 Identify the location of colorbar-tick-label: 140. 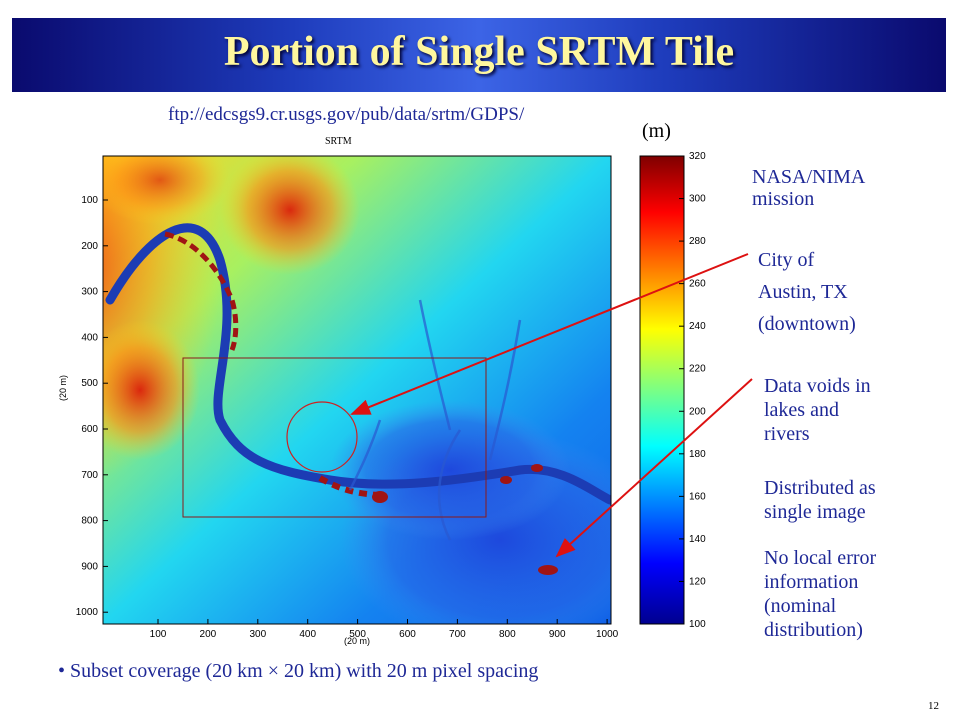
(697, 539).